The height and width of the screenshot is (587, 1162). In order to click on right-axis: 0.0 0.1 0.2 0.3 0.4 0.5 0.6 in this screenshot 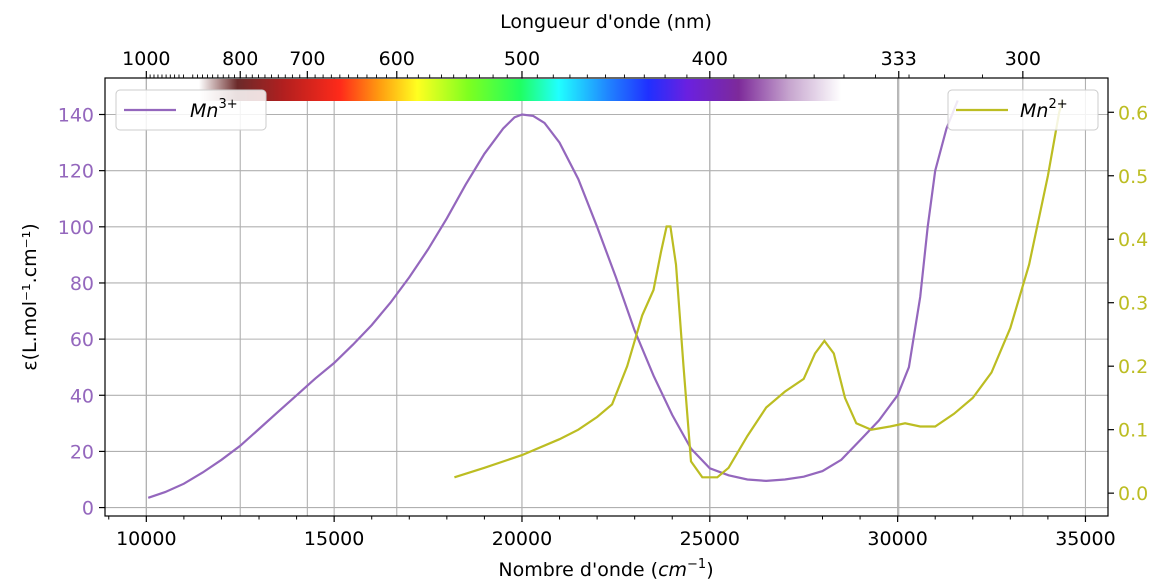, I will do `click(1128, 303)`.